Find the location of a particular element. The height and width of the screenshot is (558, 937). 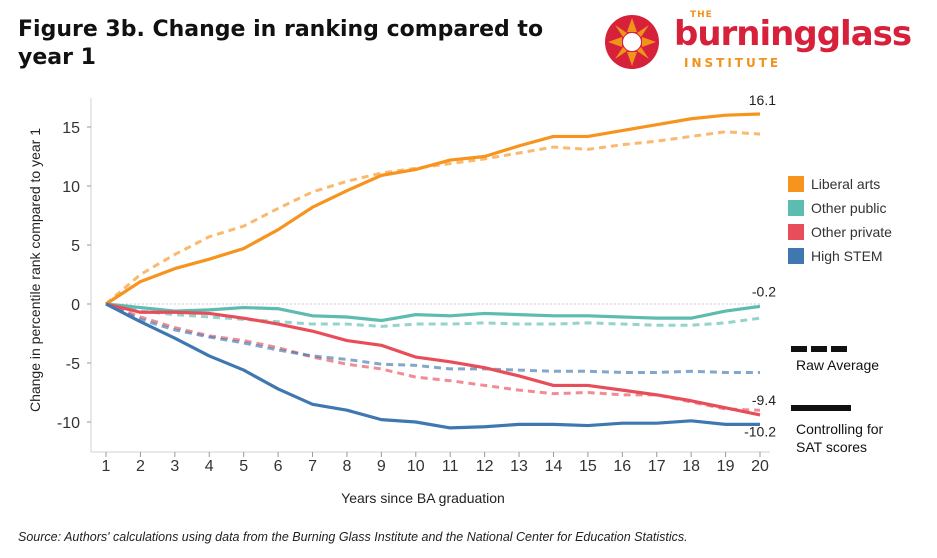

x-tick-label: 3 is located at coordinates (174, 466).